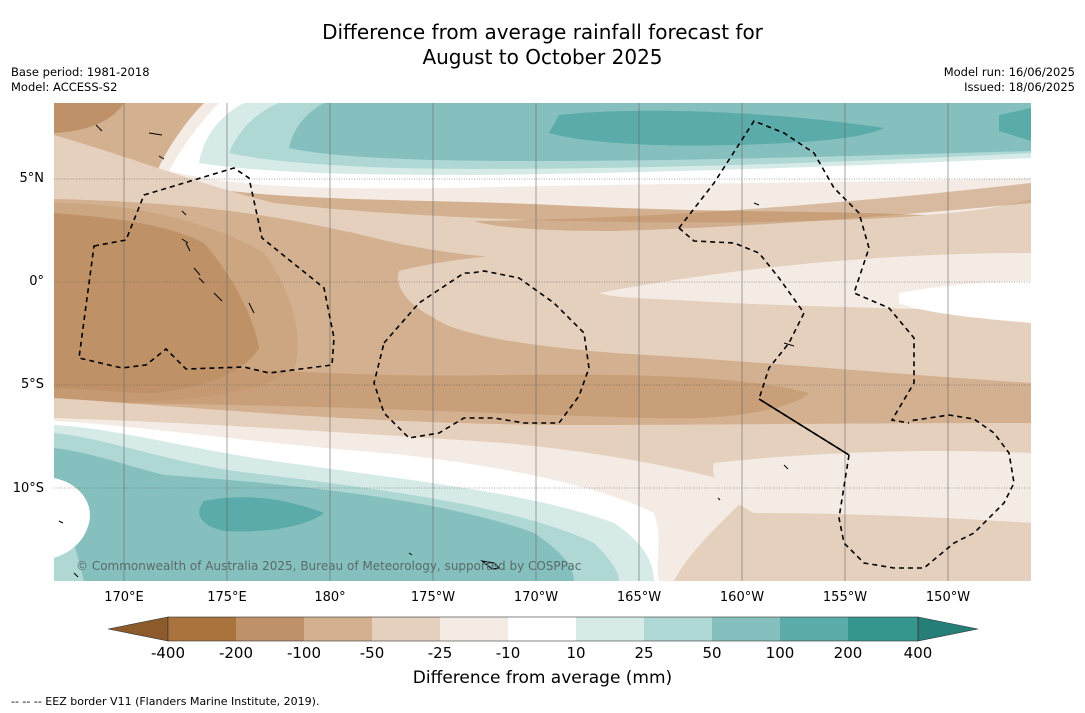  I want to click on colorbar-tick-label: -50, so click(372, 653).